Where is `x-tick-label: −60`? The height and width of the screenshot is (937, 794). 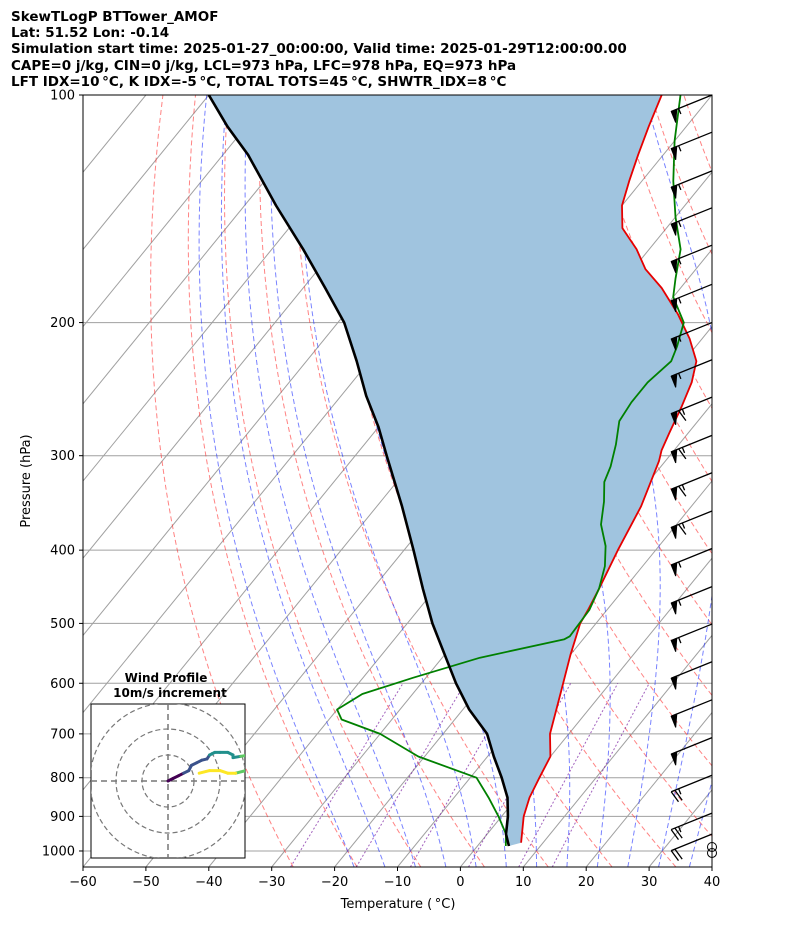
x-tick-label: −60 is located at coordinates (82, 882).